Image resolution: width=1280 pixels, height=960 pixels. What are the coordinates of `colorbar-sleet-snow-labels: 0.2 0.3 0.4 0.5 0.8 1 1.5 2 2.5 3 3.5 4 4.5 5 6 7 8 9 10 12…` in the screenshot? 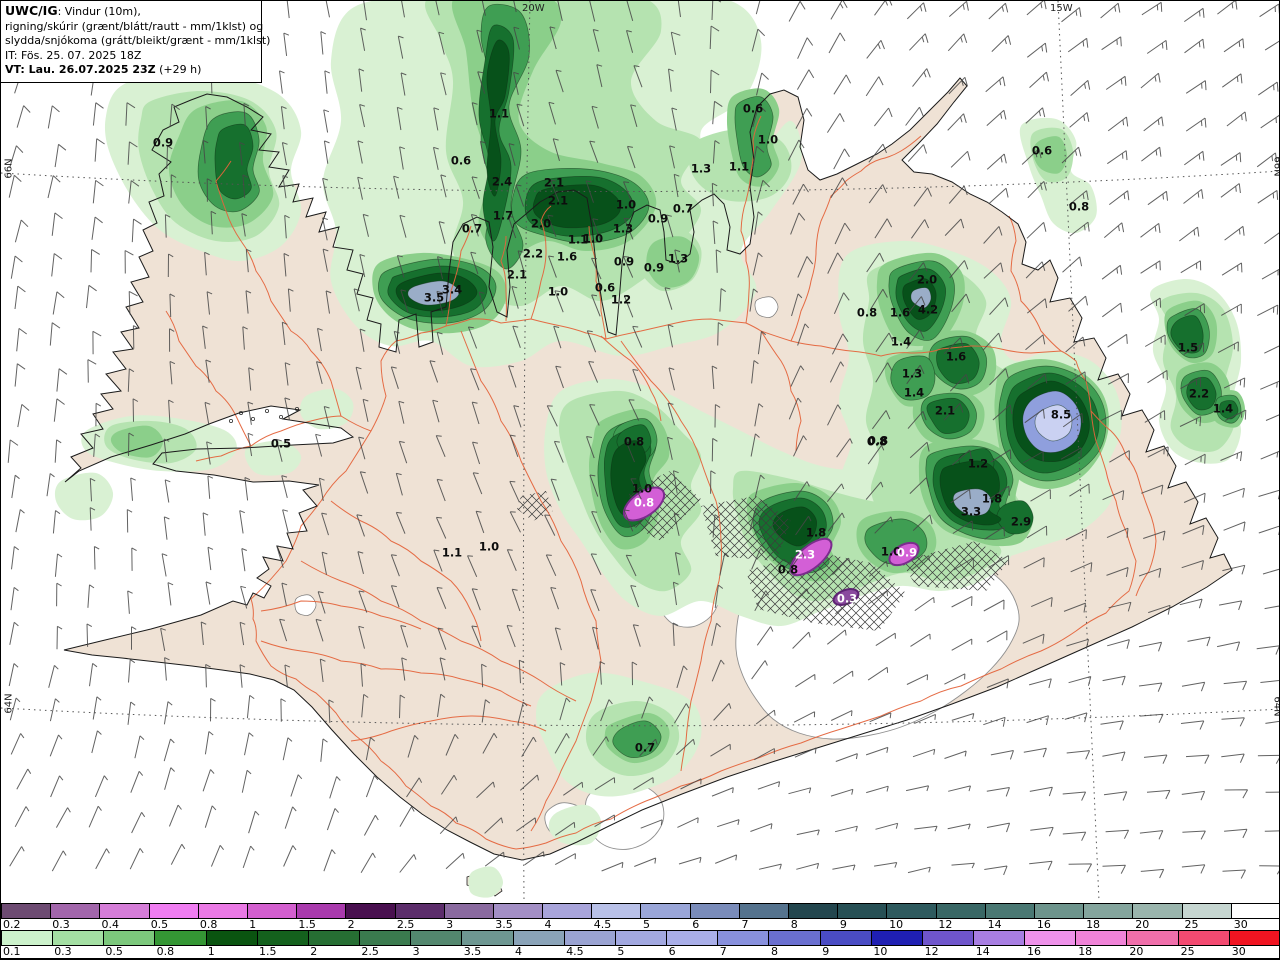 It's located at (640, 924).